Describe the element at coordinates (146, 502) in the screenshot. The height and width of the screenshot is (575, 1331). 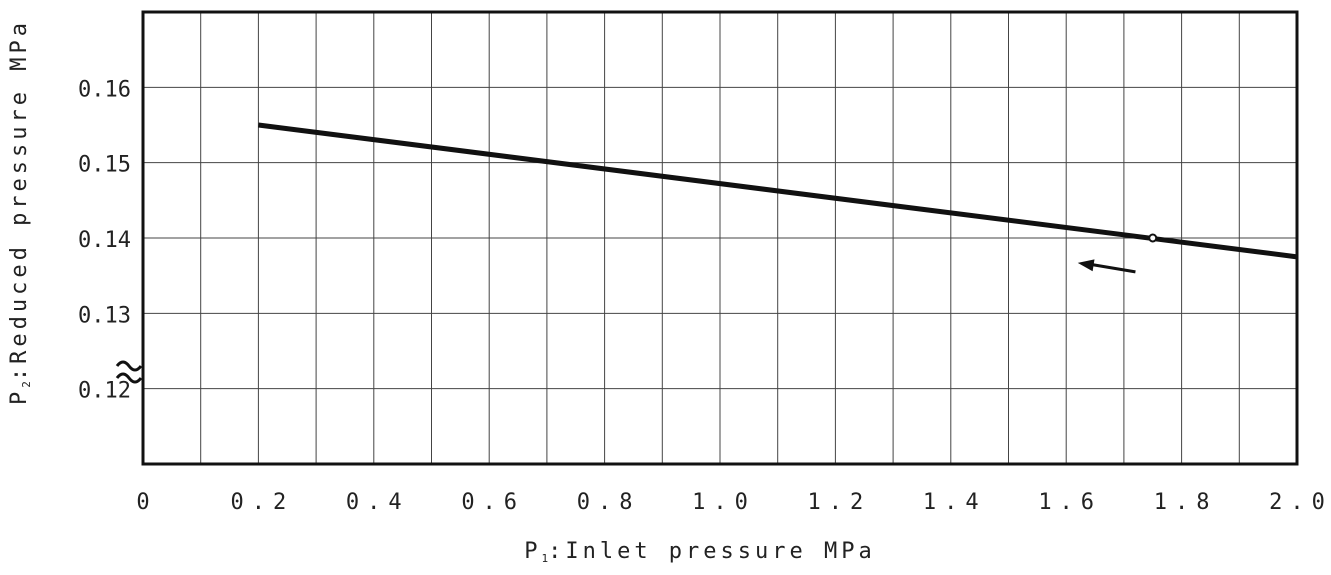
I see `x-tick-label: 0` at that location.